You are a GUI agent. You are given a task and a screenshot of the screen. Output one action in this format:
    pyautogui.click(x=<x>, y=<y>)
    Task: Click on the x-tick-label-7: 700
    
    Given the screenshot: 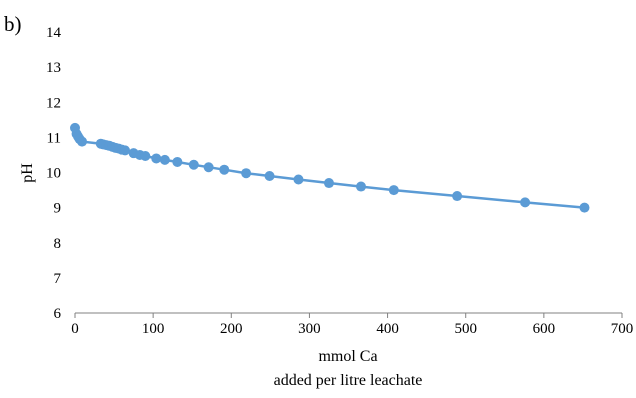 What is the action you would take?
    pyautogui.click(x=622, y=329)
    